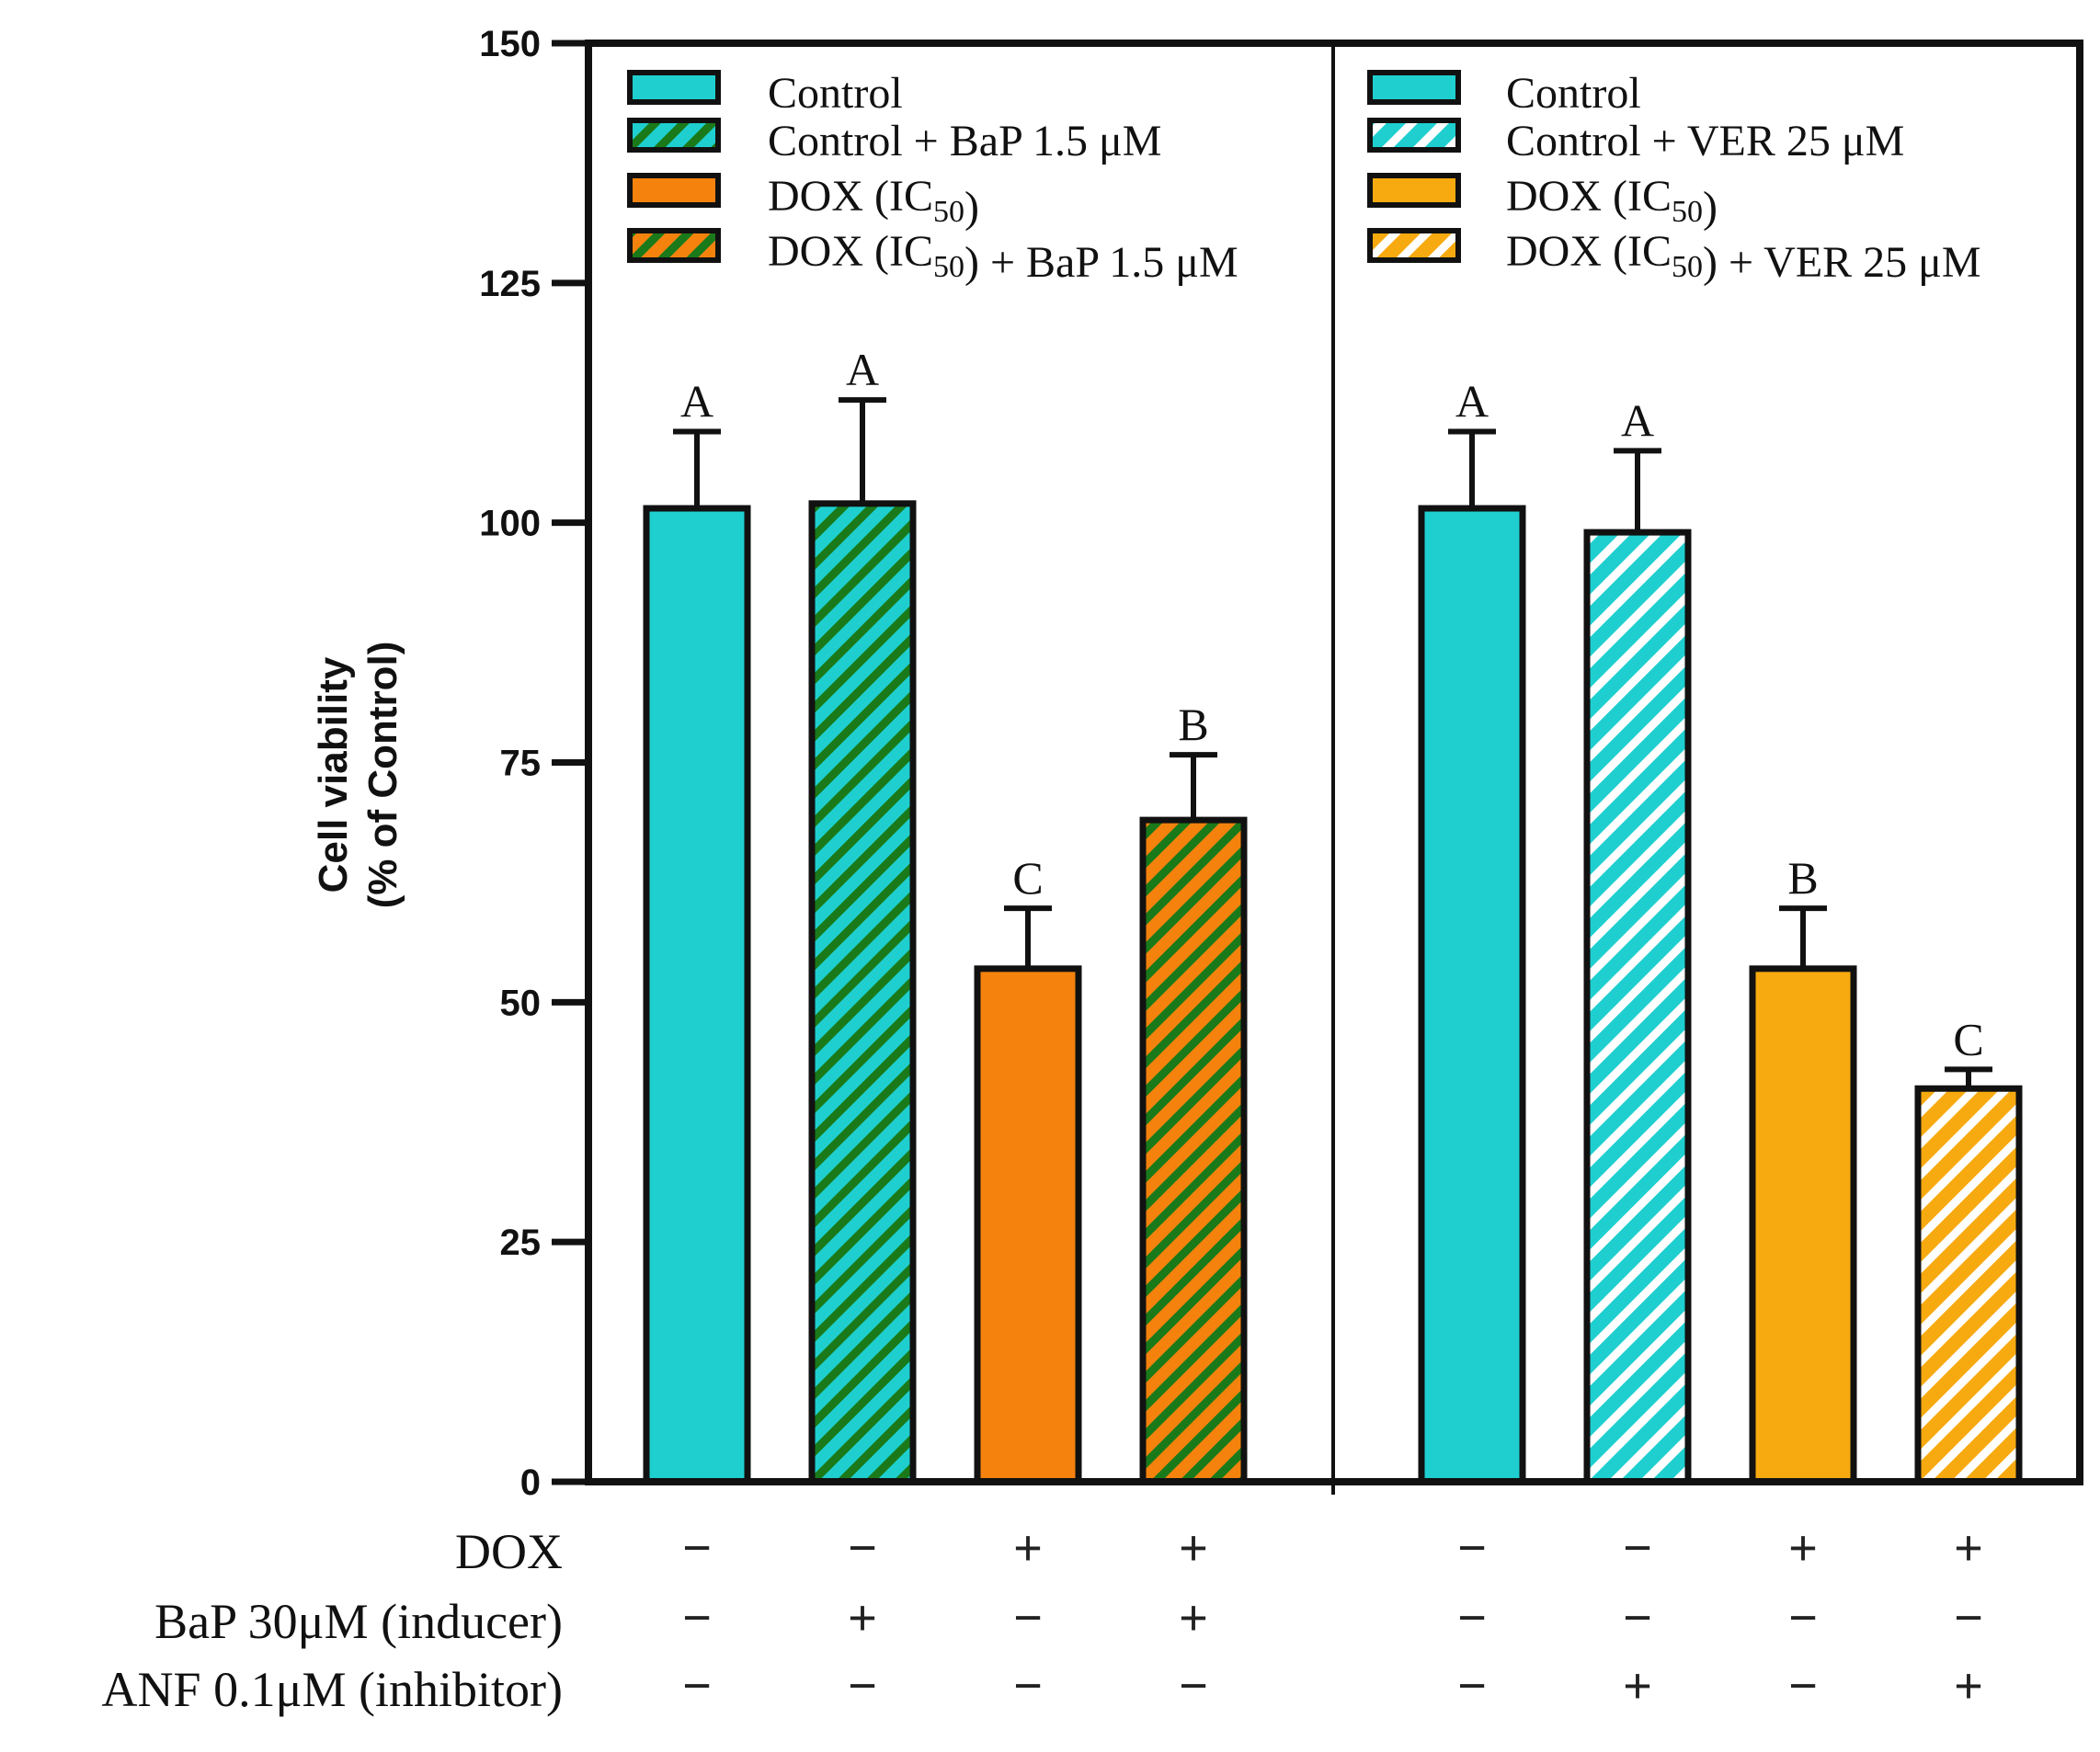 The height and width of the screenshot is (1752, 2100). Describe the element at coordinates (521, 1243) in the screenshot. I see `y-tick-label: 25` at that location.